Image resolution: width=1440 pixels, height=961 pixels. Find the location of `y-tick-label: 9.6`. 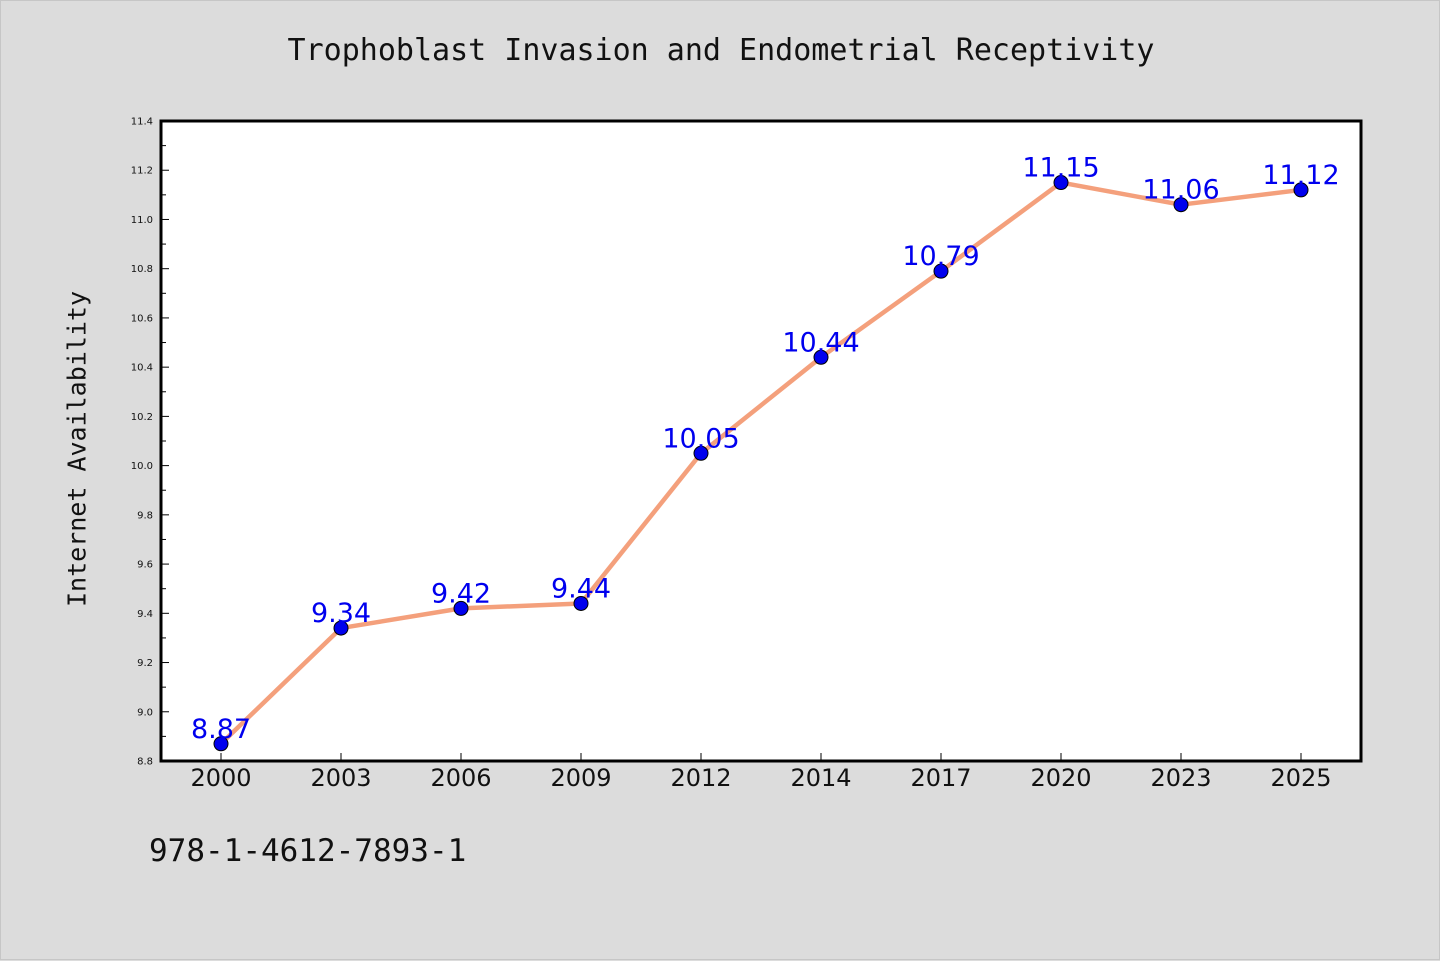

y-tick-label: 9.6 is located at coordinates (145, 565).